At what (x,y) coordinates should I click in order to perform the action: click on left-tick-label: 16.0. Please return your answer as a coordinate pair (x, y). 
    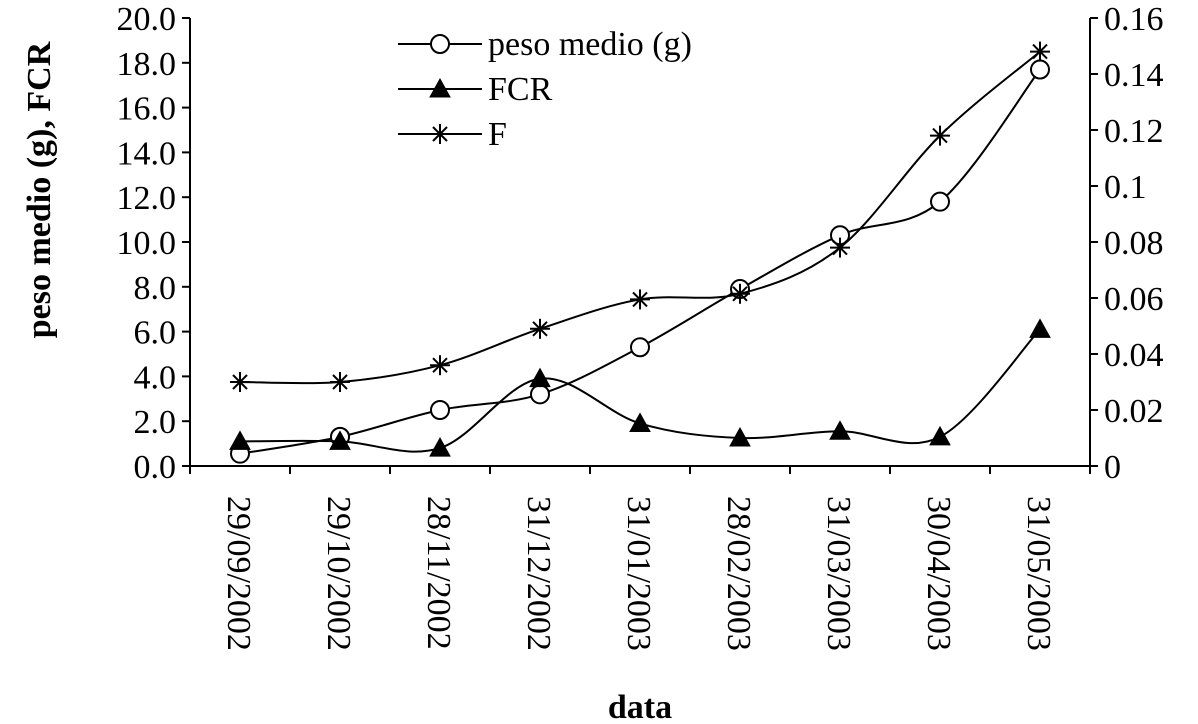
    Looking at the image, I should click on (147, 109).